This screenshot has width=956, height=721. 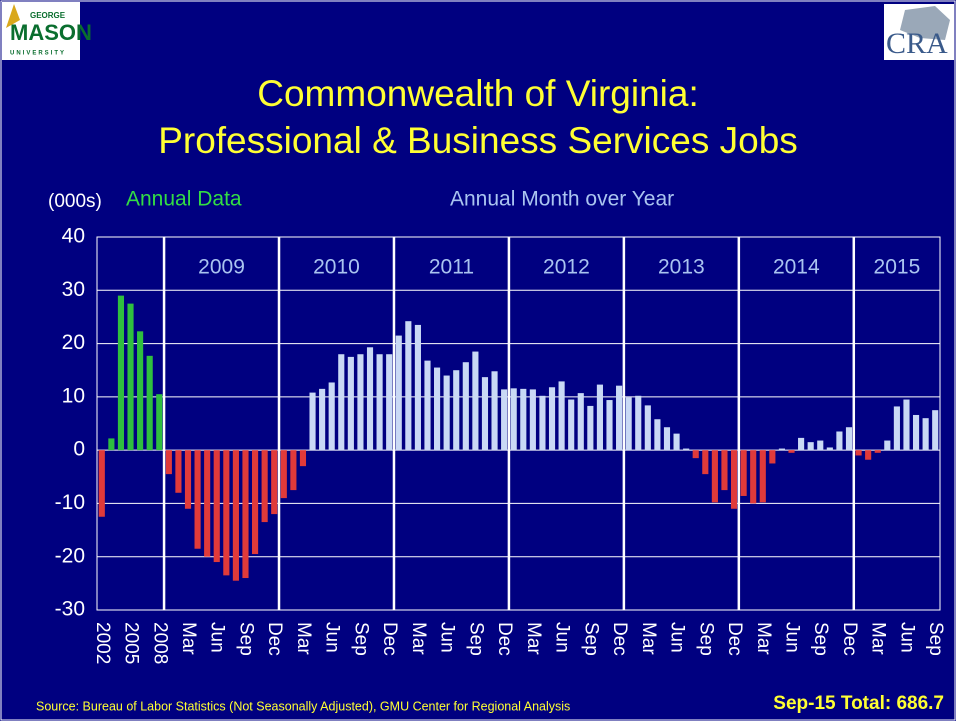 What do you see at coordinates (451, 267) in the screenshot?
I see `year-label: 2011` at bounding box center [451, 267].